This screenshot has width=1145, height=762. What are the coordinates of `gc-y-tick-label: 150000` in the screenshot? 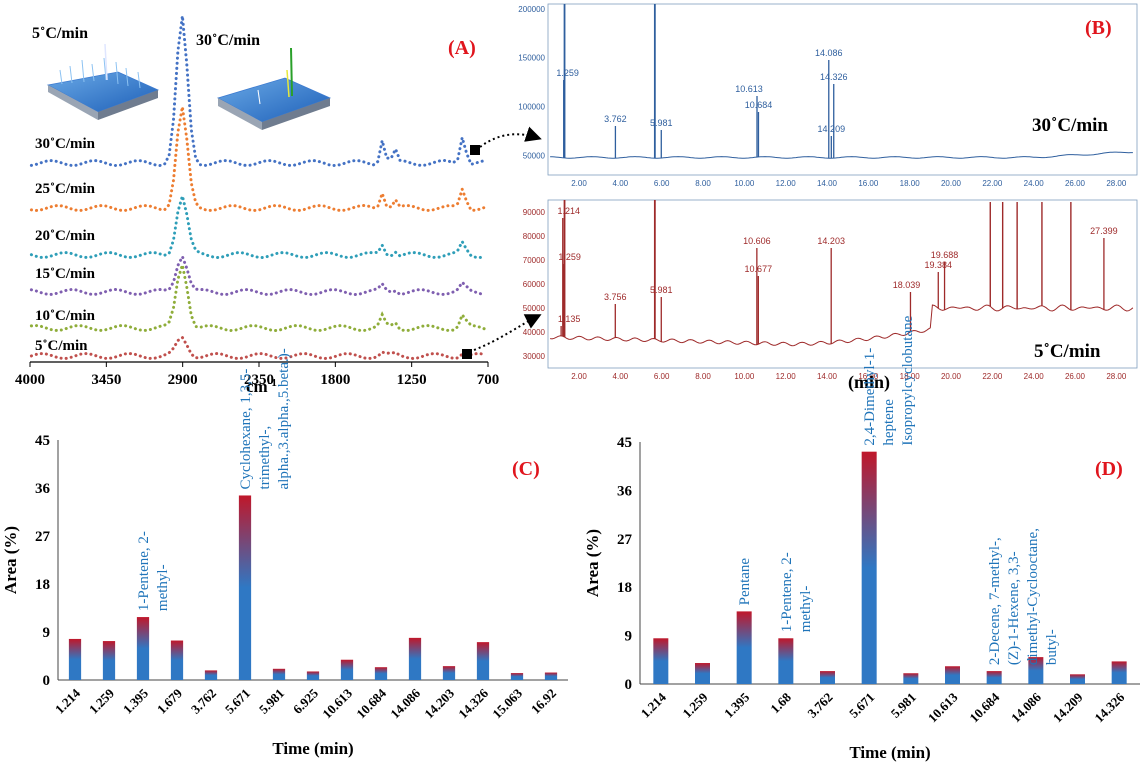 It's located at (531, 58).